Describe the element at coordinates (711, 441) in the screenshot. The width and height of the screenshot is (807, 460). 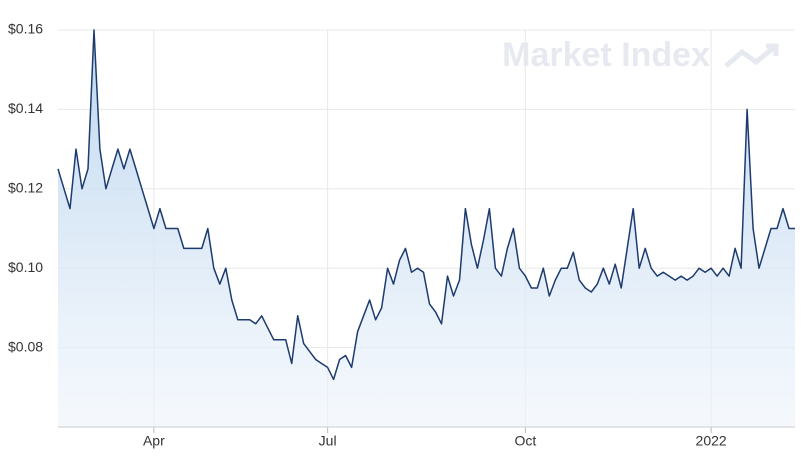
I see `x-tick-label: 2022` at that location.